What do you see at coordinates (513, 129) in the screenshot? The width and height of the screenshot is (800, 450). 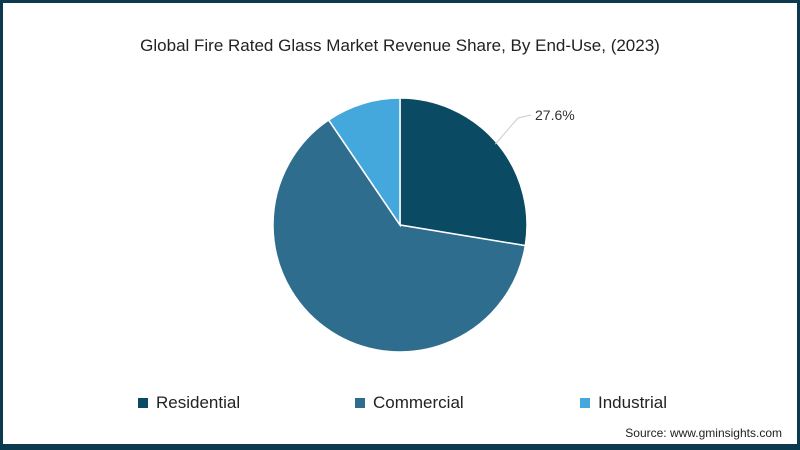 I see `annotation-leader-line` at bounding box center [513, 129].